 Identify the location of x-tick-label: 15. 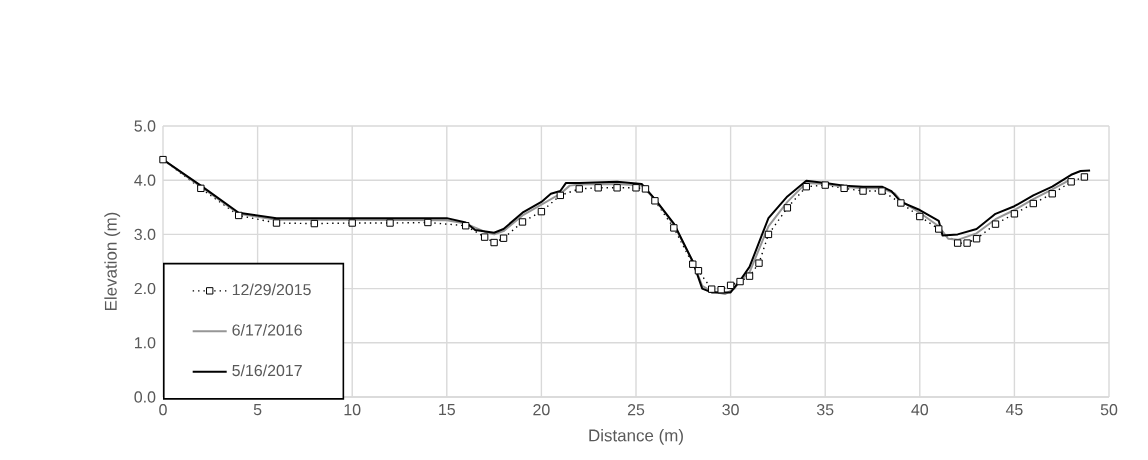
(447, 410).